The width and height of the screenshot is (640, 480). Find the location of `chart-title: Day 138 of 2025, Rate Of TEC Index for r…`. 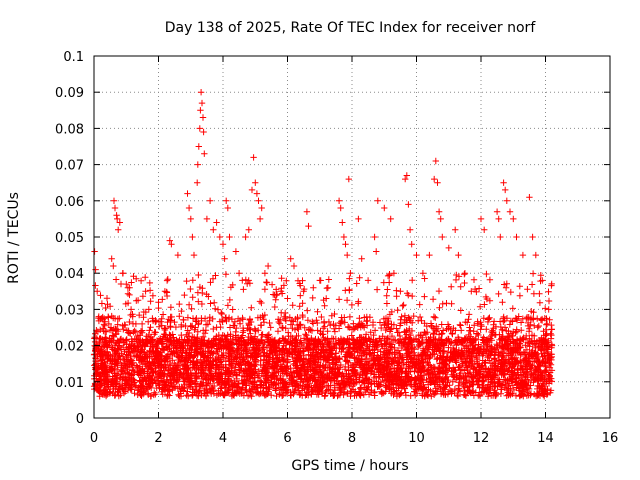

chart-title: Day 138 of 2025, Rate Of TEC Index for r… is located at coordinates (351, 28).